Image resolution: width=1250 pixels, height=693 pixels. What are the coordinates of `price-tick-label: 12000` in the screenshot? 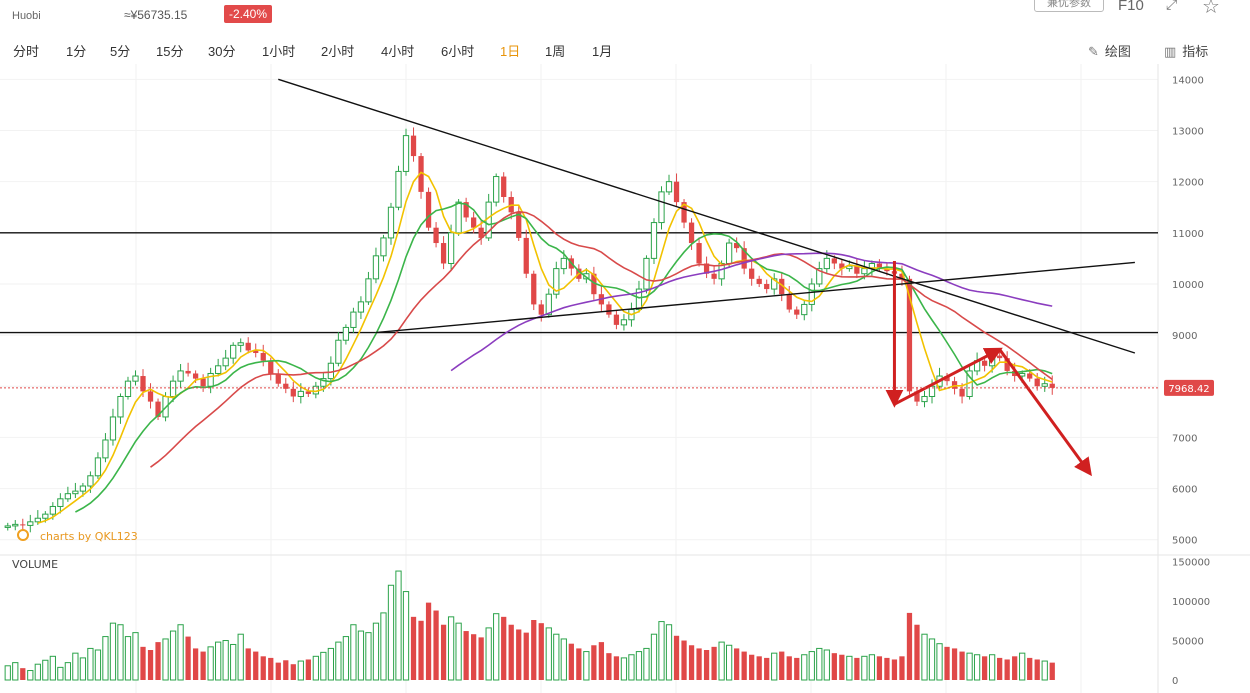 It's located at (1188, 183).